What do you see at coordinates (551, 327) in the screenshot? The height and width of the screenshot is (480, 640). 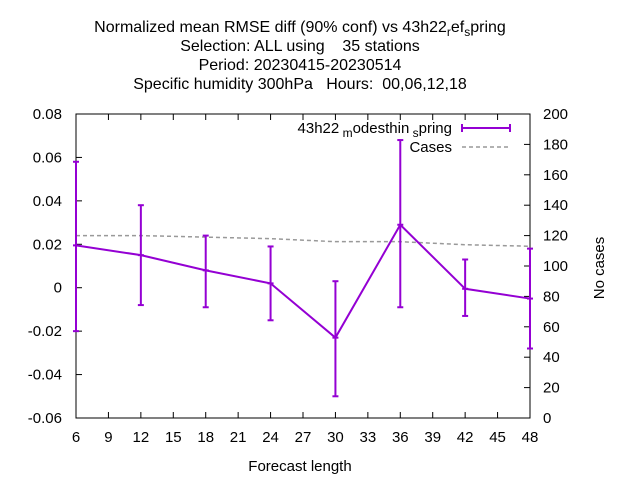 I see `y2-tick-label: 60` at bounding box center [551, 327].